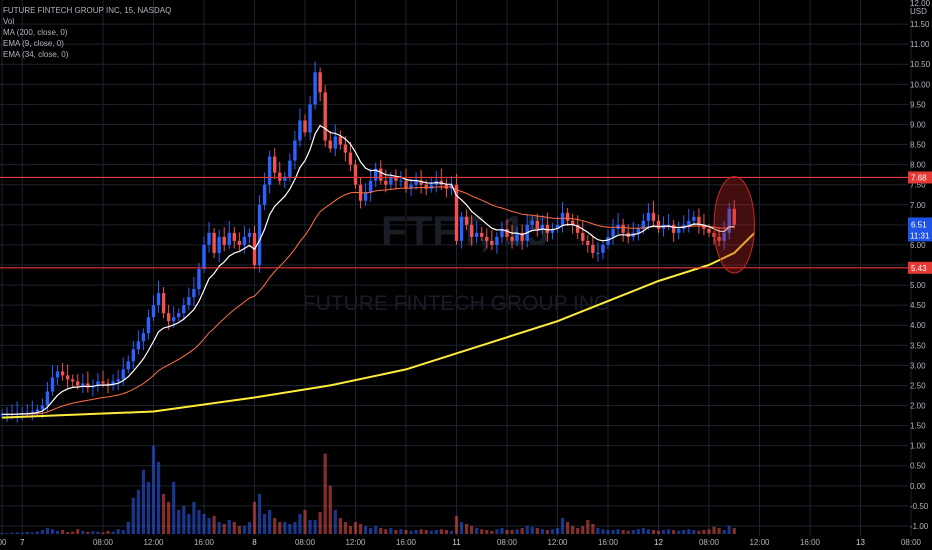  What do you see at coordinates (918, 165) in the screenshot?
I see `price-axis-tick: 8.00` at bounding box center [918, 165].